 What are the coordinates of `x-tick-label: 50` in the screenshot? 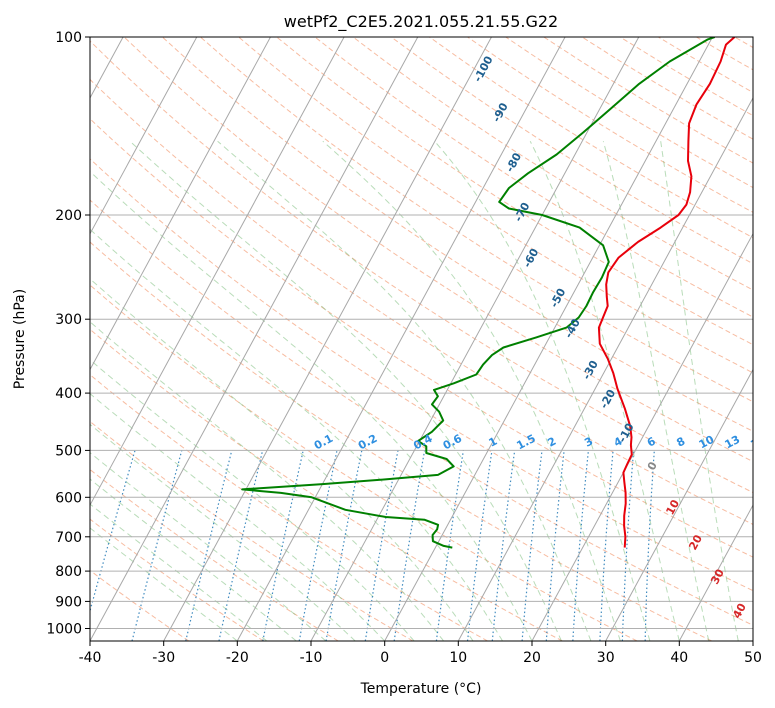 It's located at (753, 658).